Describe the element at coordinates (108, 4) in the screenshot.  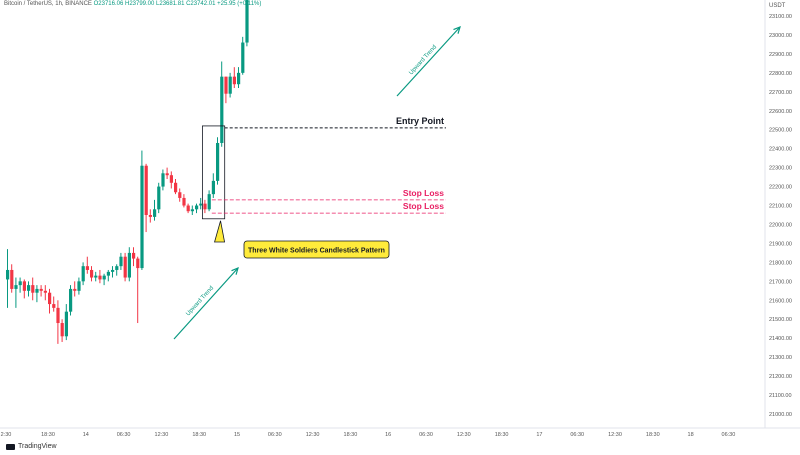
I see `ohlc-open: O23716.06` at that location.